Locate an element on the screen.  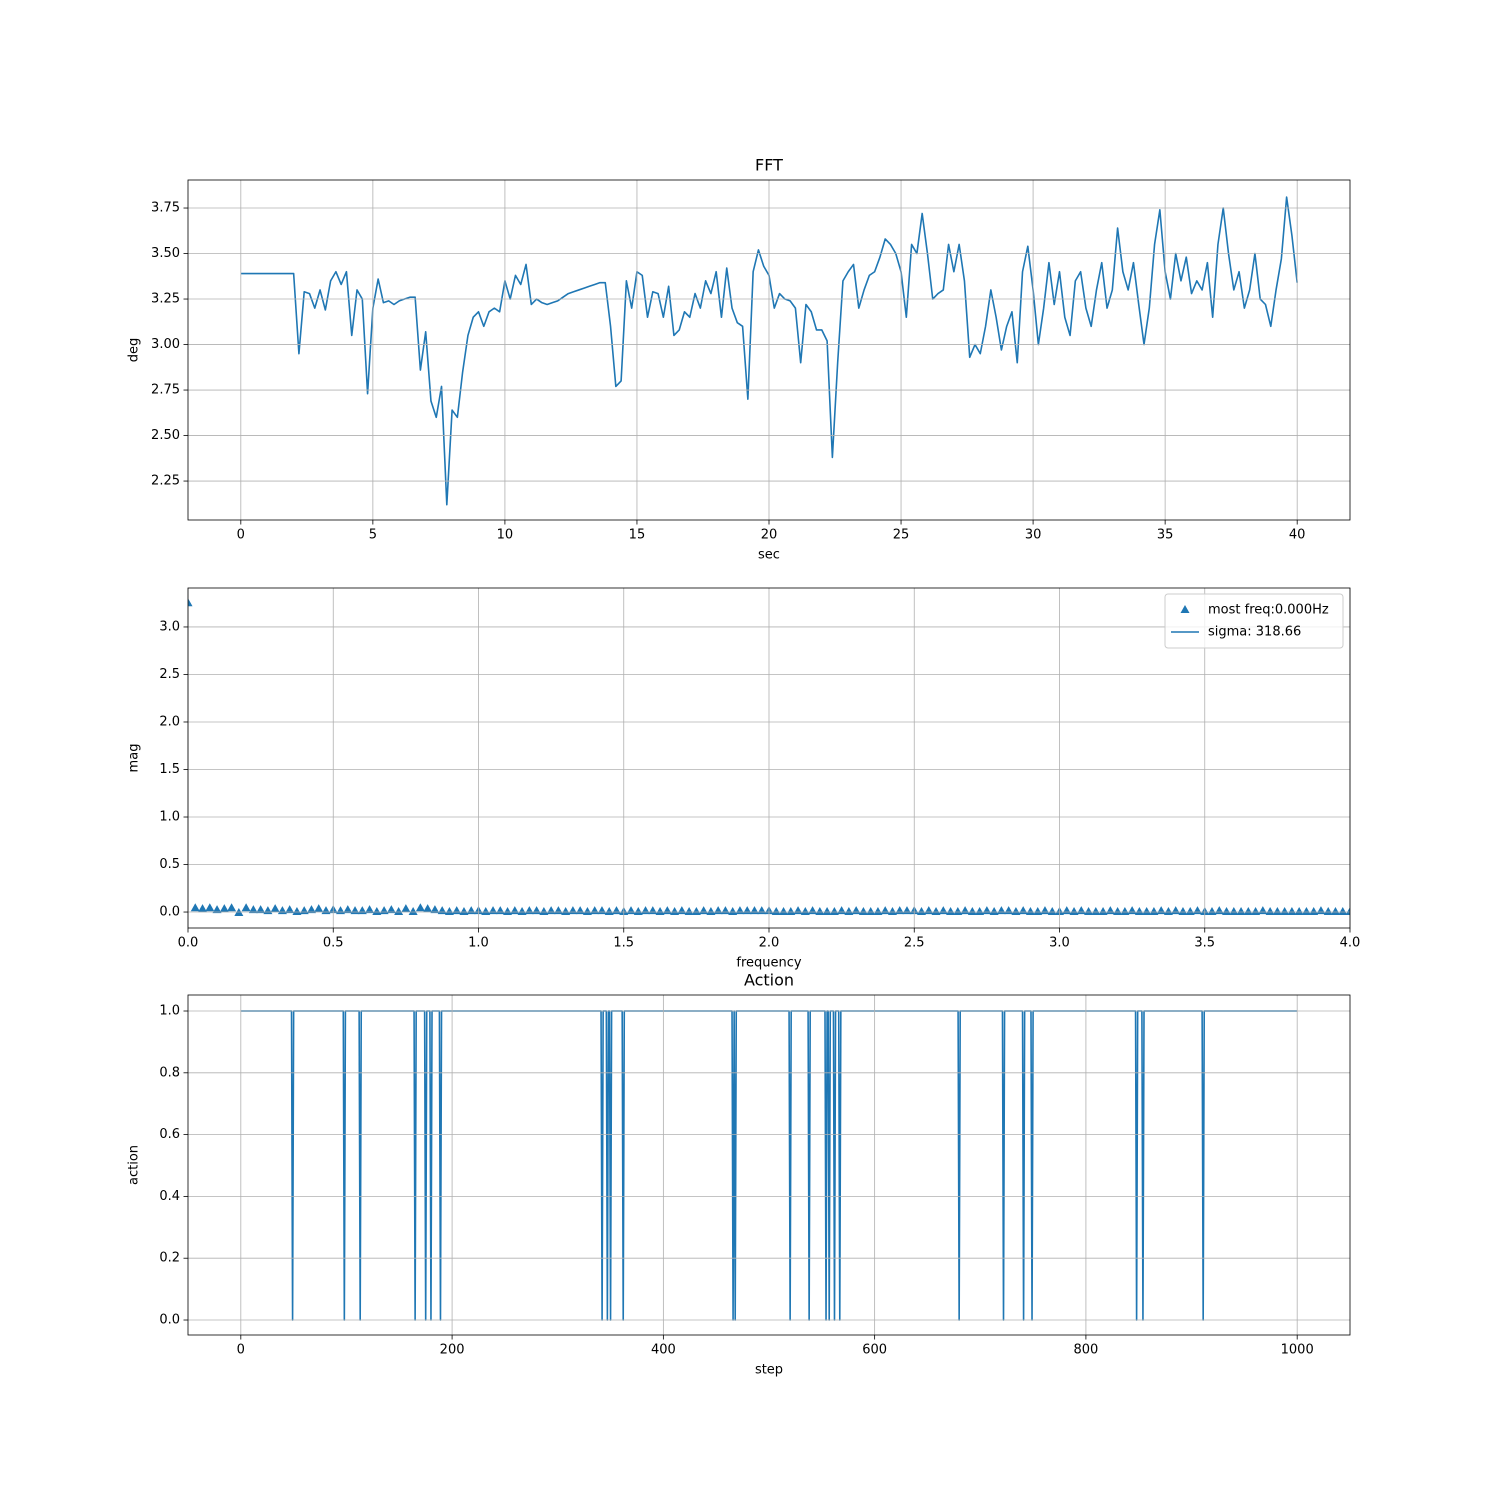
chart-title: FFT is located at coordinates (769, 165).